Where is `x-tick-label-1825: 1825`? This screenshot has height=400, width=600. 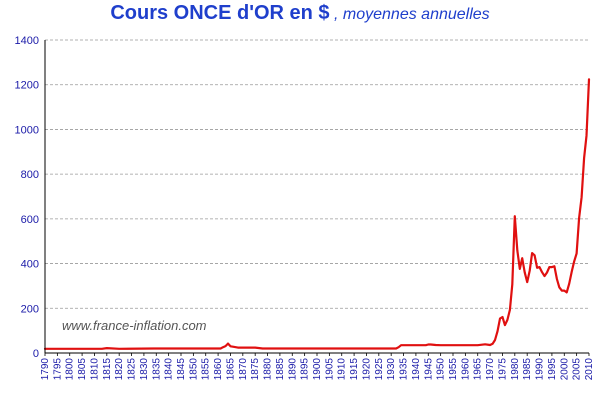
x-tick-label-1825: 1825 is located at coordinates (132, 369).